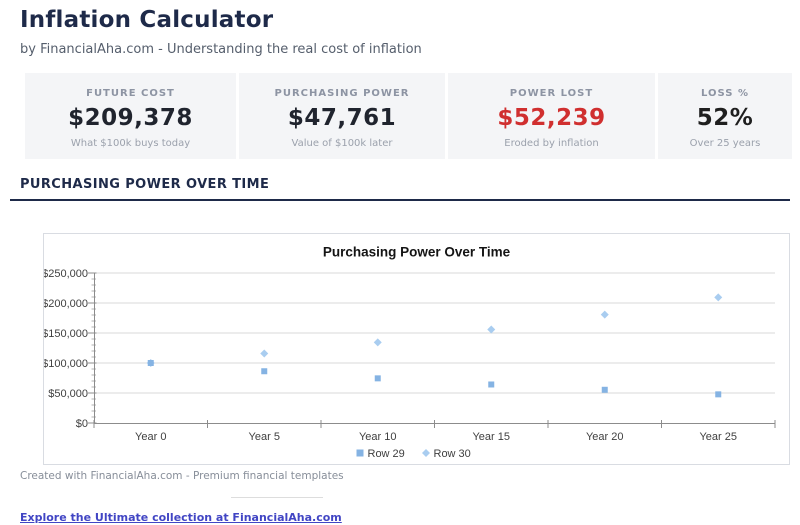 The width and height of the screenshot is (800, 525). Describe the element at coordinates (718, 437) in the screenshot. I see `x-tick-label: Year 25` at that location.